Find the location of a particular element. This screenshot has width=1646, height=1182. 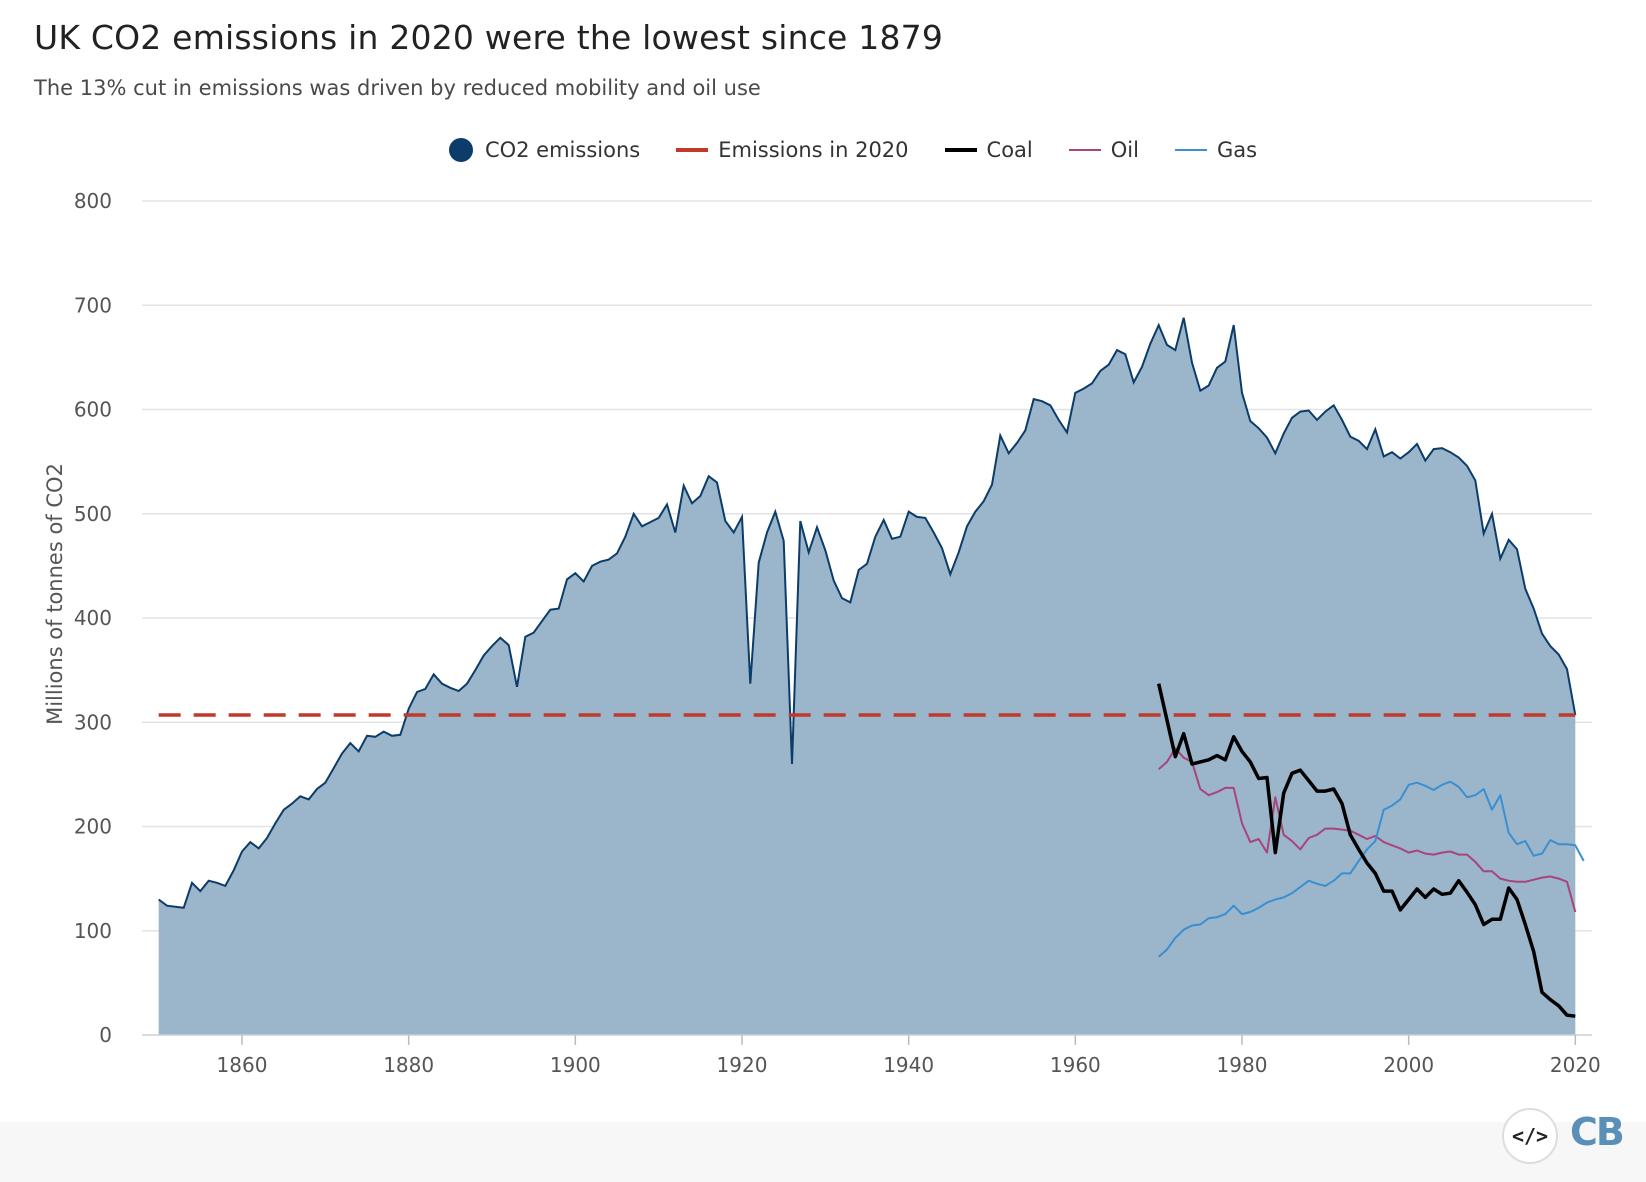

gas-line is located at coordinates (1371, 869).